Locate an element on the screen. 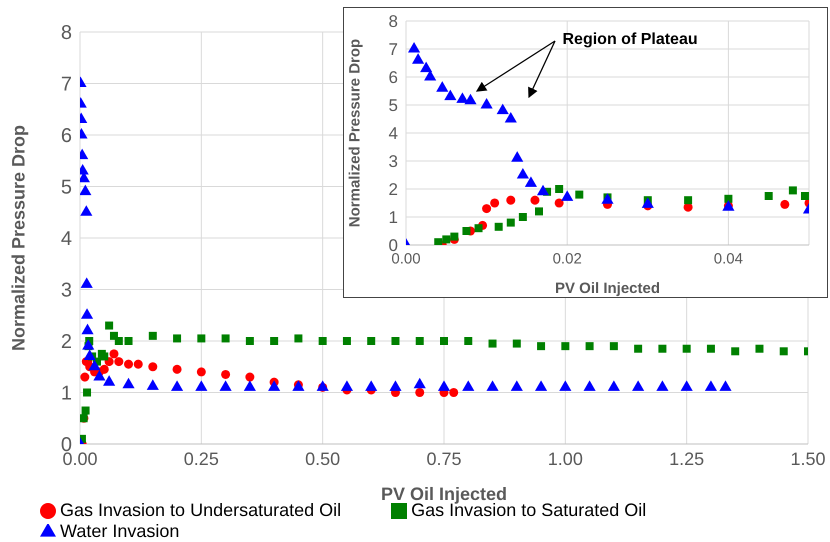 This screenshot has width=830, height=542. annotation: Region of Plateau is located at coordinates (630, 40).